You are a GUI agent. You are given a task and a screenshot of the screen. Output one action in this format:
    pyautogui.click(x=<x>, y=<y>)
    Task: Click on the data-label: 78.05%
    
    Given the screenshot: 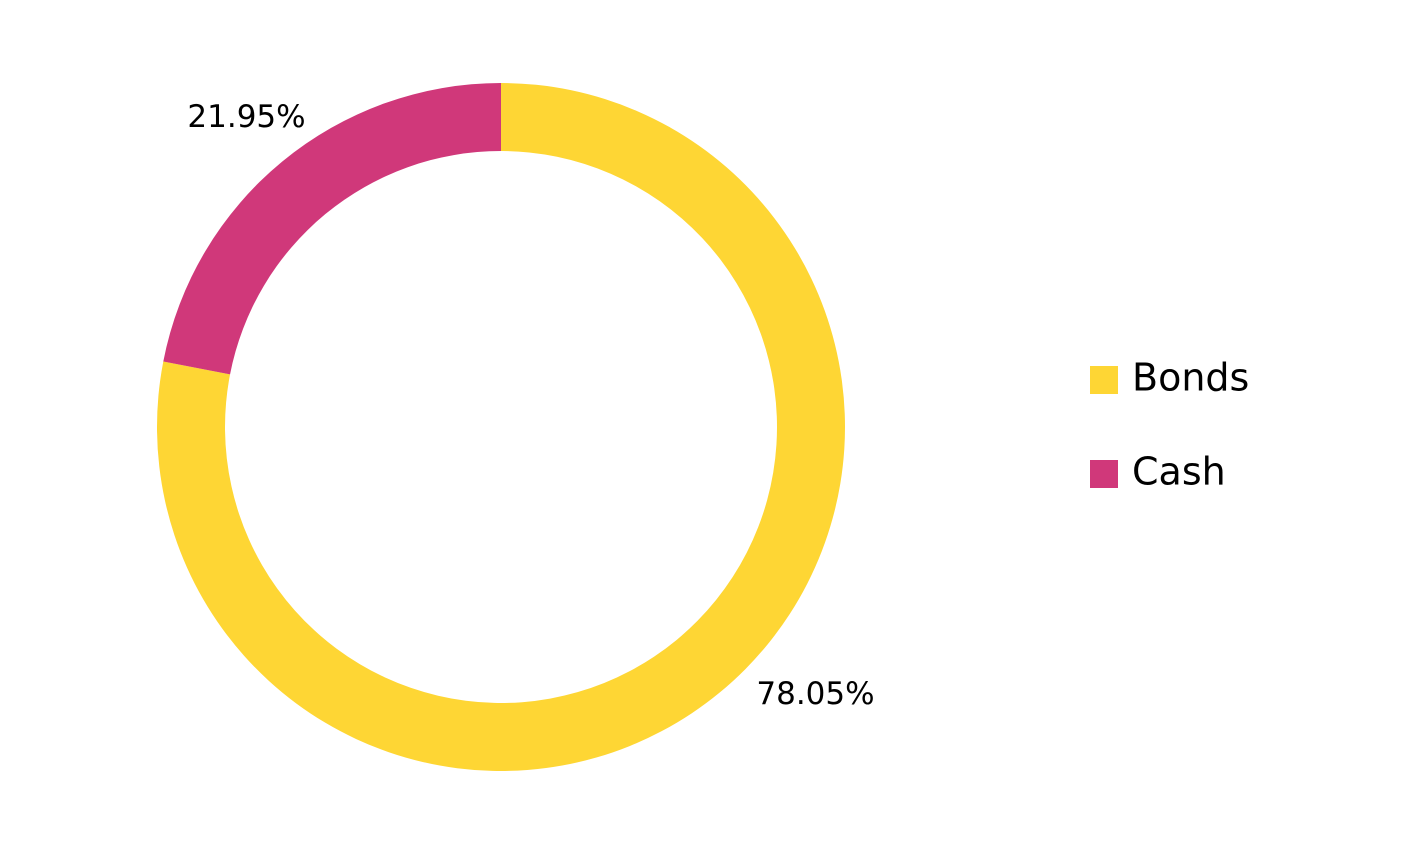 What is the action you would take?
    pyautogui.click(x=815, y=694)
    